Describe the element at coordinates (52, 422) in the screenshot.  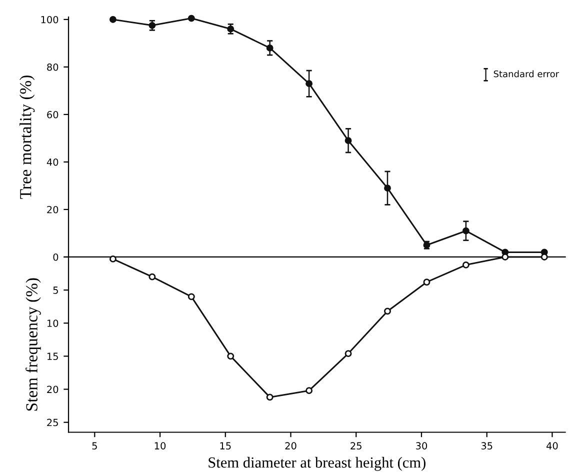
I see `y-tick-label: 25` at that location.